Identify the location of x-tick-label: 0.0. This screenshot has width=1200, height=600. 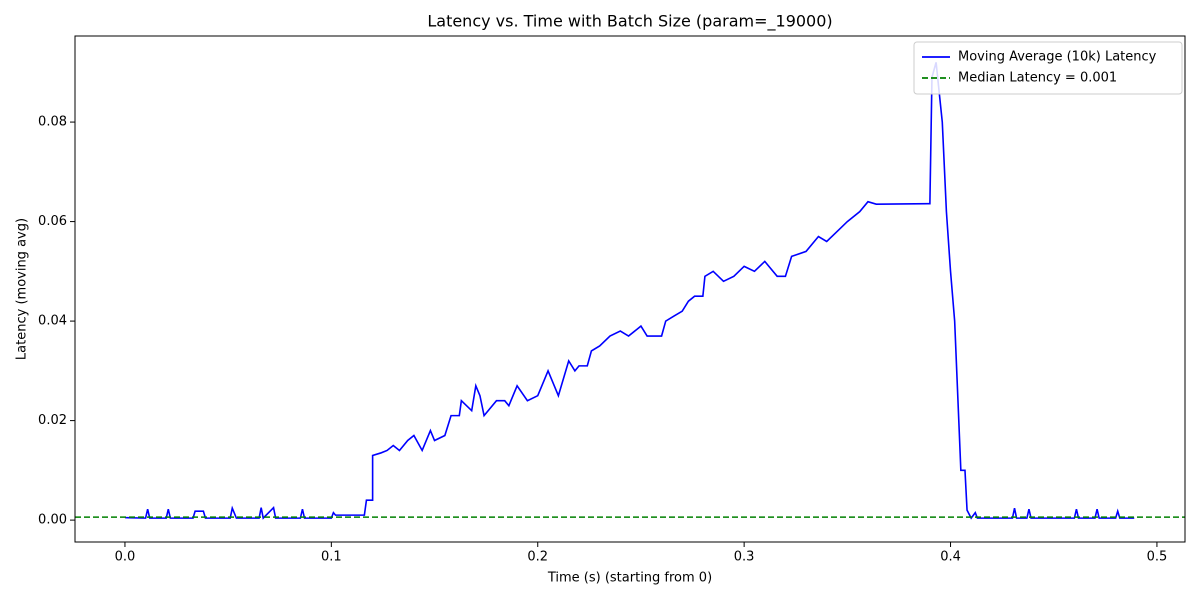
(125, 557).